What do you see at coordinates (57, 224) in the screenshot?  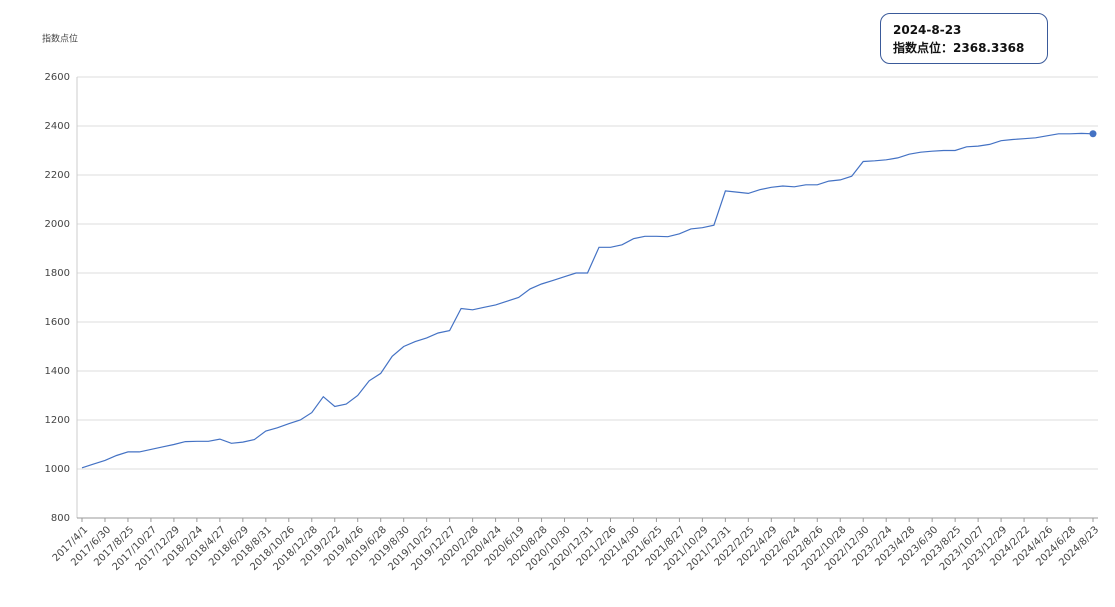 I see `y-tick-label: 2000` at bounding box center [57, 224].